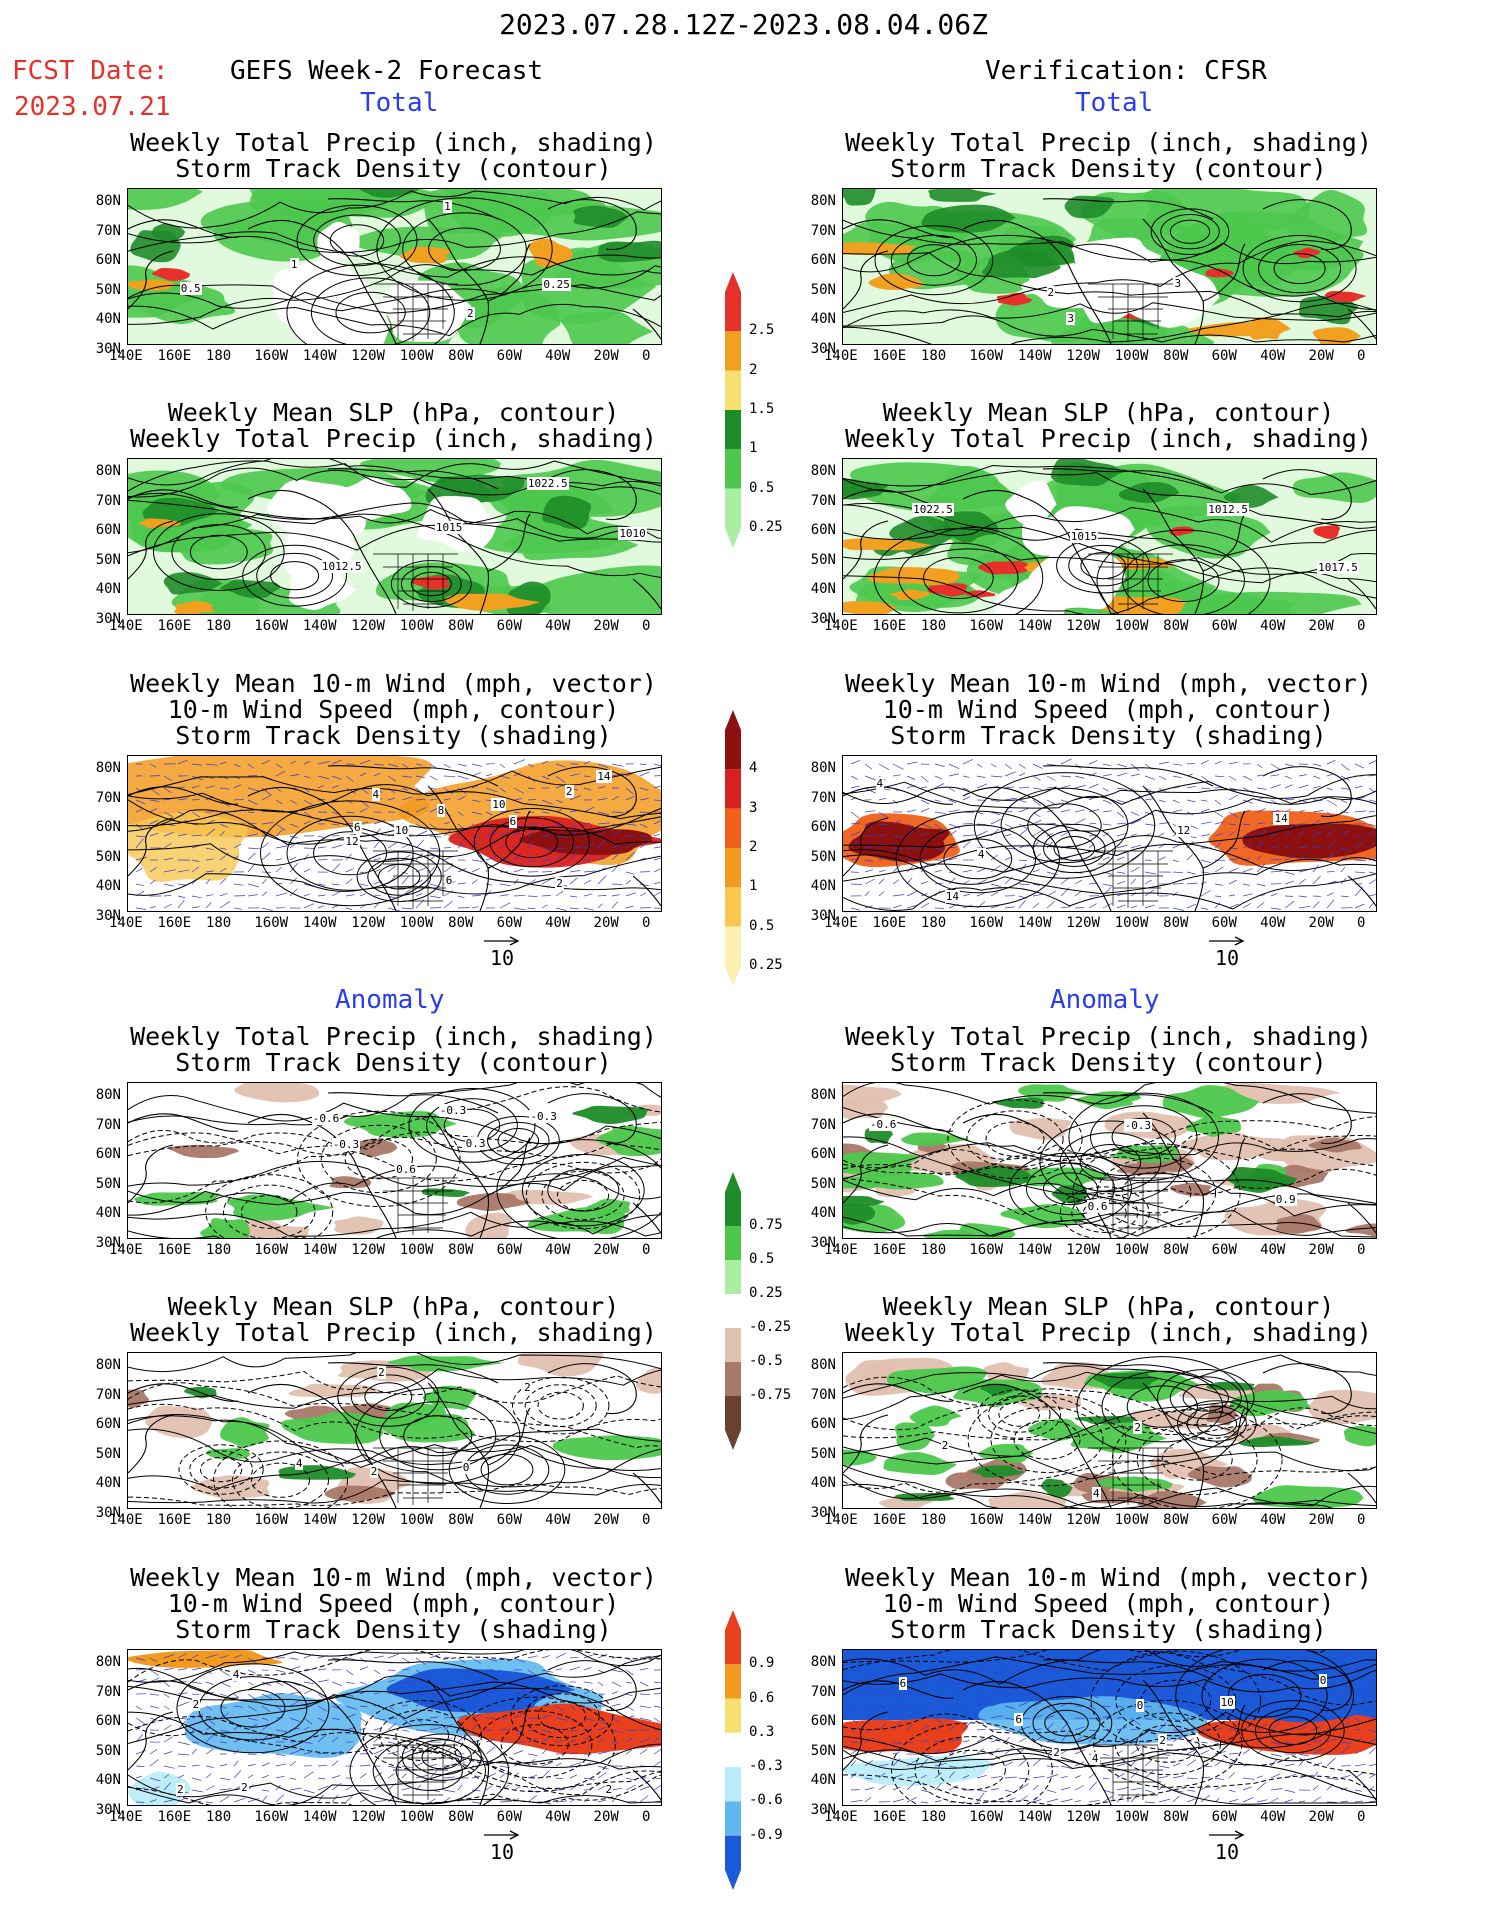  What do you see at coordinates (762, 1663) in the screenshot?
I see `anomaly-storm-colorbar-label: 0.9` at bounding box center [762, 1663].